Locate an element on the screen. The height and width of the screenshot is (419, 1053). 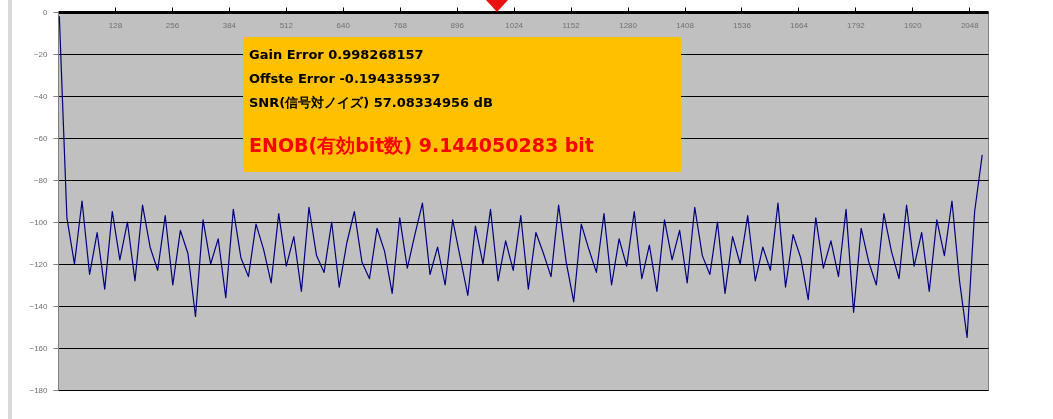
y-tick-label: 0 is located at coordinates (46, 12).